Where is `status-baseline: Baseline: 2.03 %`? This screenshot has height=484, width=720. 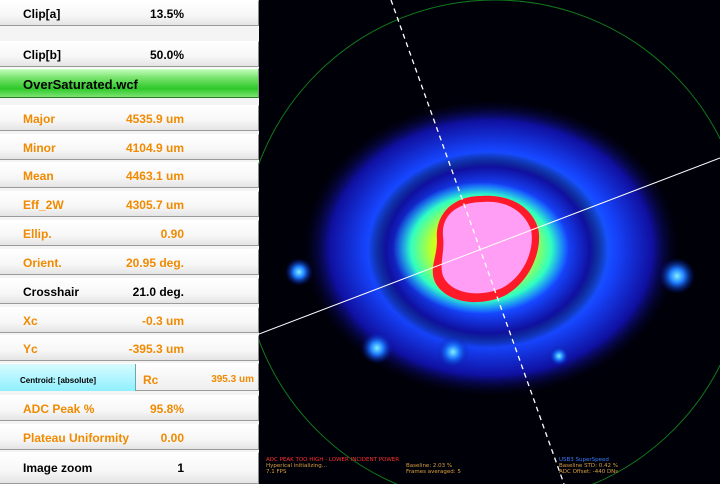
status-baseline: Baseline: 2.03 % is located at coordinates (429, 466).